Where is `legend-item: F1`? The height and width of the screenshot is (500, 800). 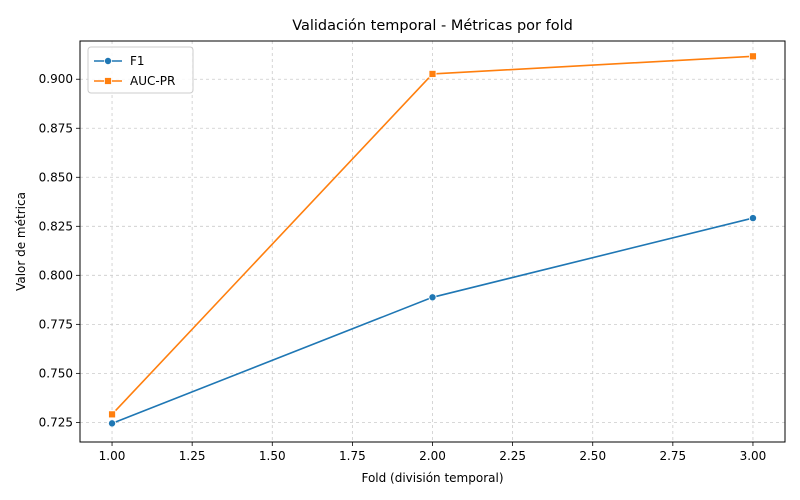 legend-item: F1 is located at coordinates (119, 61).